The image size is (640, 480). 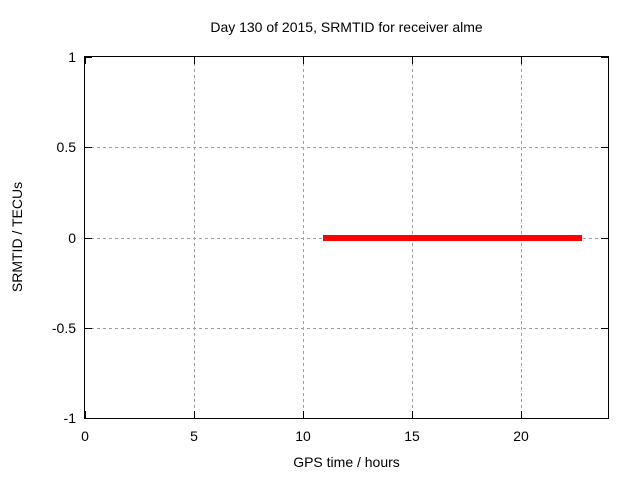 What do you see at coordinates (194, 436) in the screenshot?
I see `x-tick-label: 5` at bounding box center [194, 436].